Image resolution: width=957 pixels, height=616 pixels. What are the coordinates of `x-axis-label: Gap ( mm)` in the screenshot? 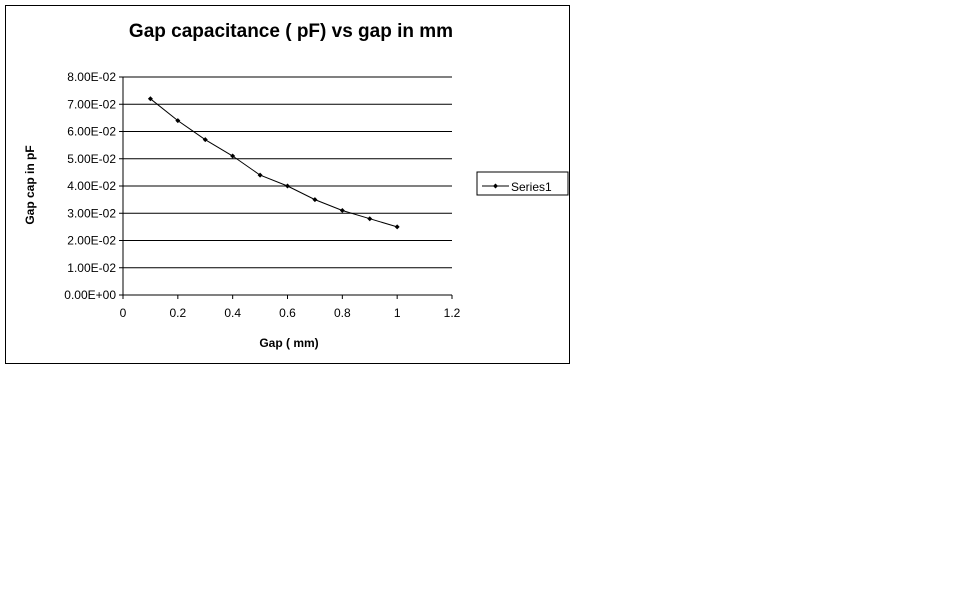 It's located at (288, 343).